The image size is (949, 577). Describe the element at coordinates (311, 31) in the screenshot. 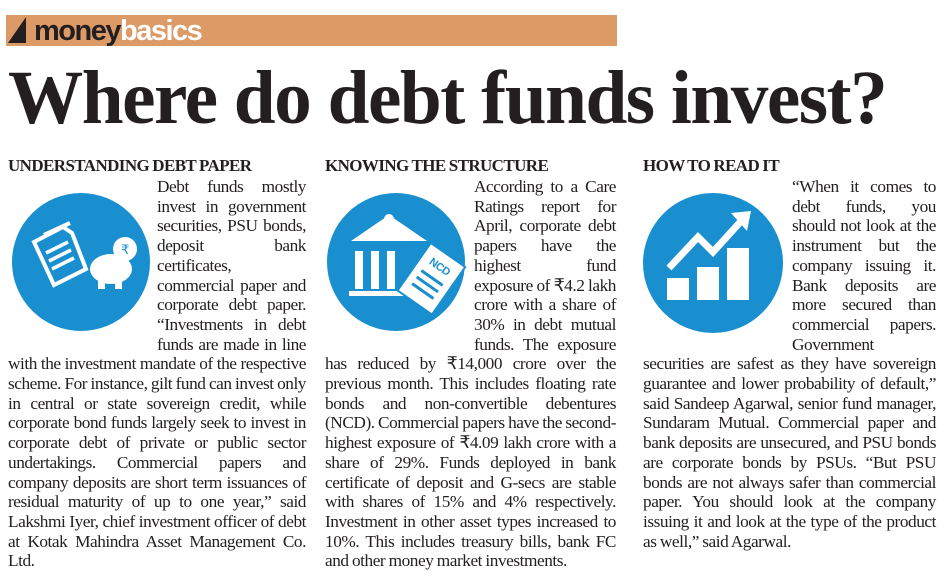

I see `section-banner: moneybasics` at that location.